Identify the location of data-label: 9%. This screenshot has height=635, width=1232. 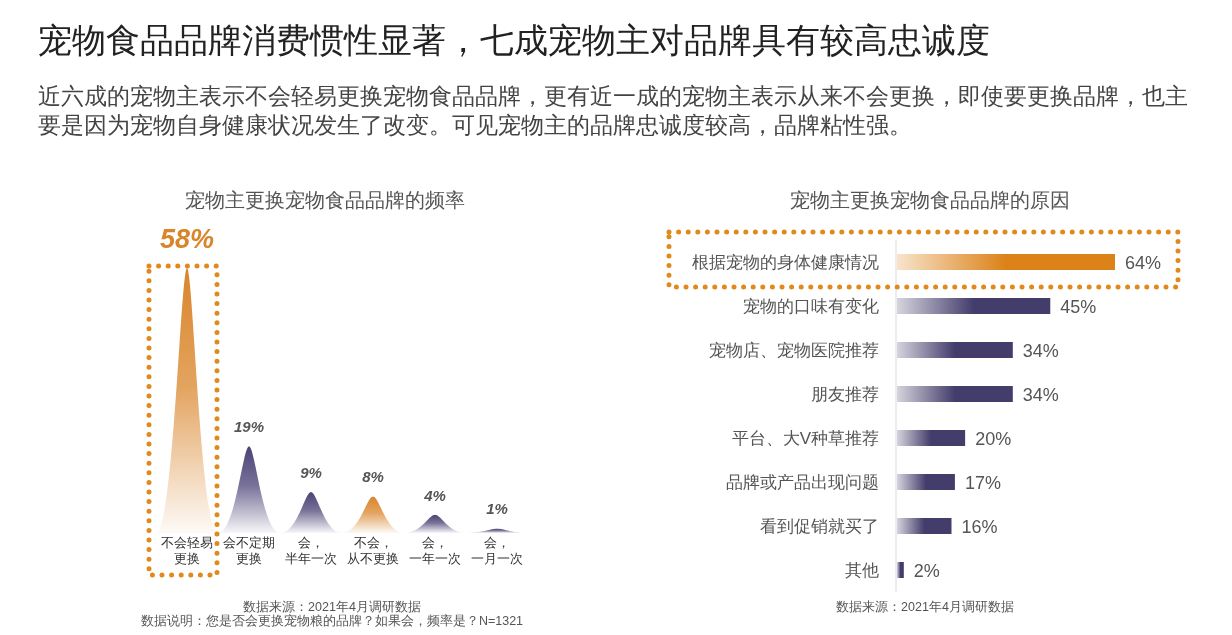
(311, 472).